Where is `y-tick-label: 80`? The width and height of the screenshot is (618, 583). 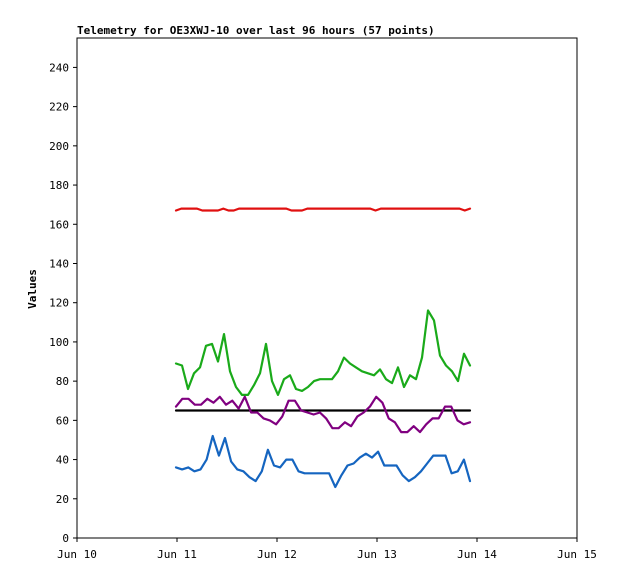 y-tick-label: 80 is located at coordinates (62, 381).